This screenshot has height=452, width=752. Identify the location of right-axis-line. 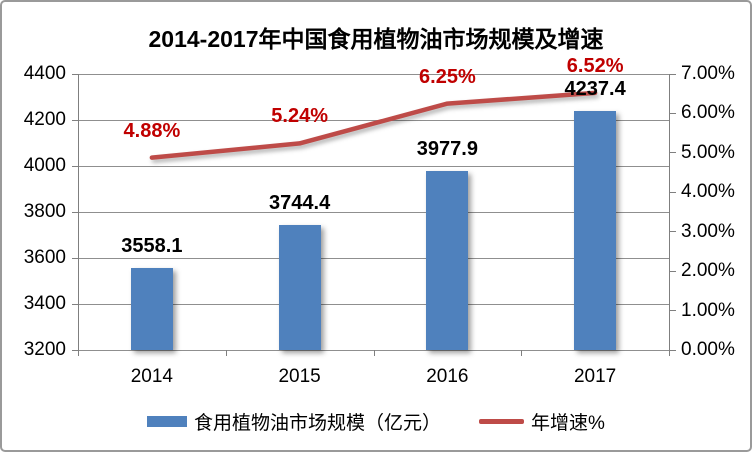
(669, 212).